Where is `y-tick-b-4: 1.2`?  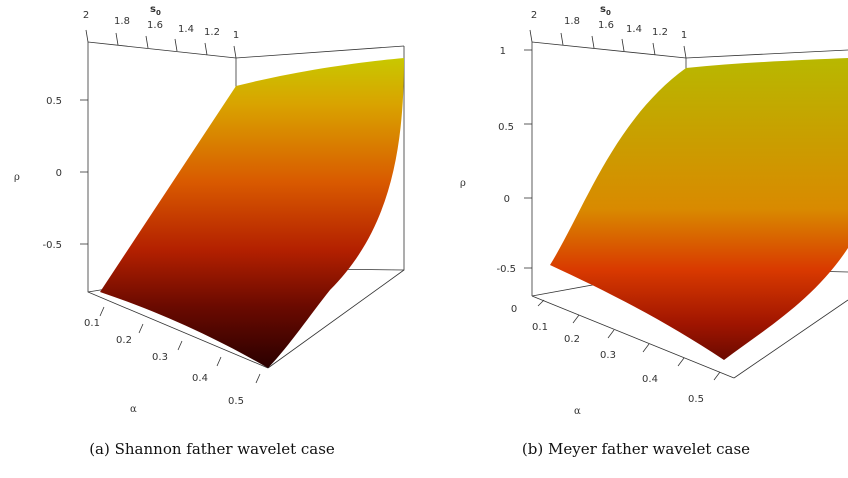
y-tick-b-4: 1.2 is located at coordinates (660, 32).